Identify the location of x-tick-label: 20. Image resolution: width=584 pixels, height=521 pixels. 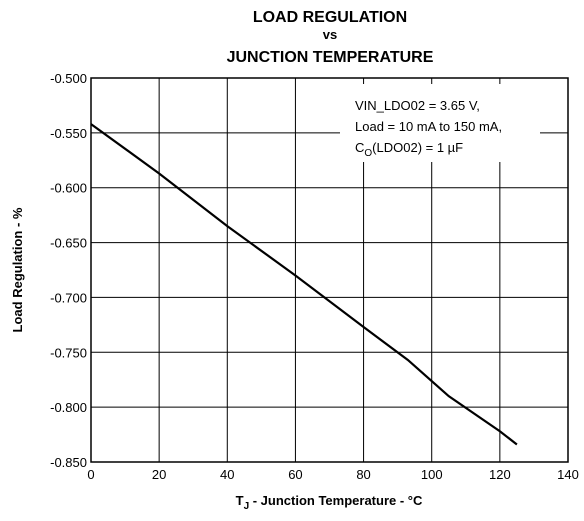
(159, 474).